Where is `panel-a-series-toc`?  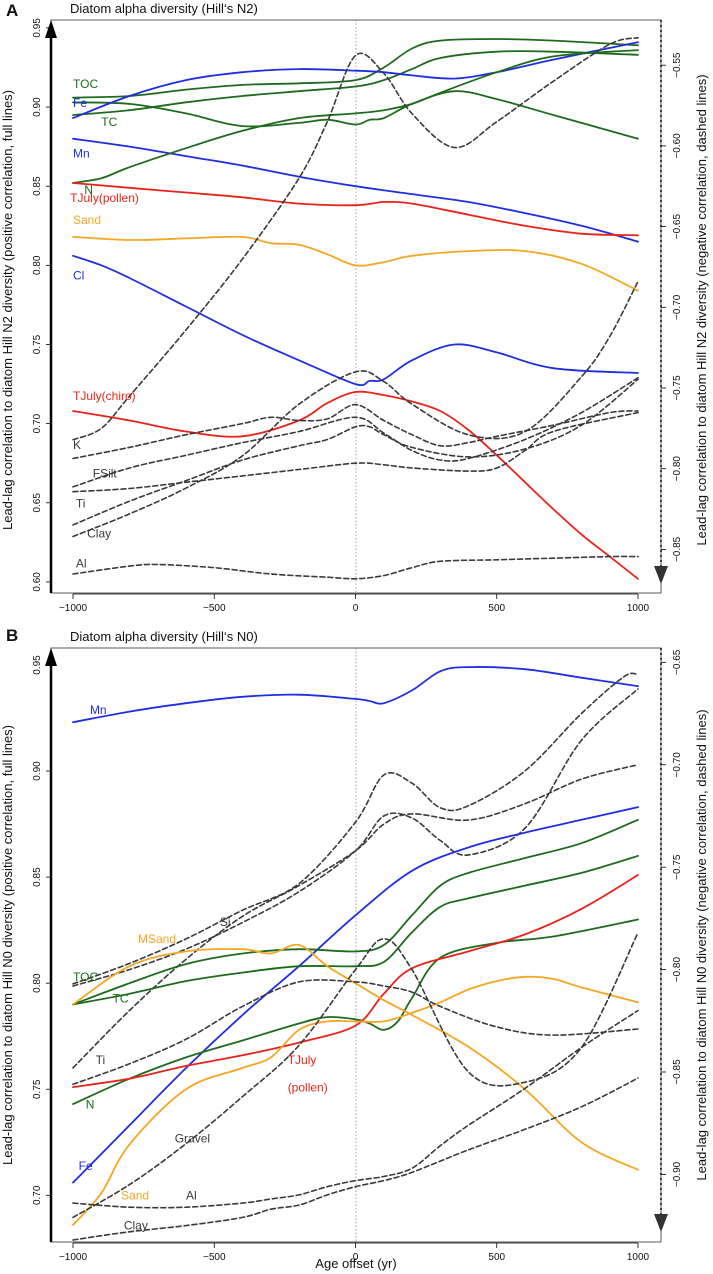
panel-a-series-toc is located at coordinates (355, 68).